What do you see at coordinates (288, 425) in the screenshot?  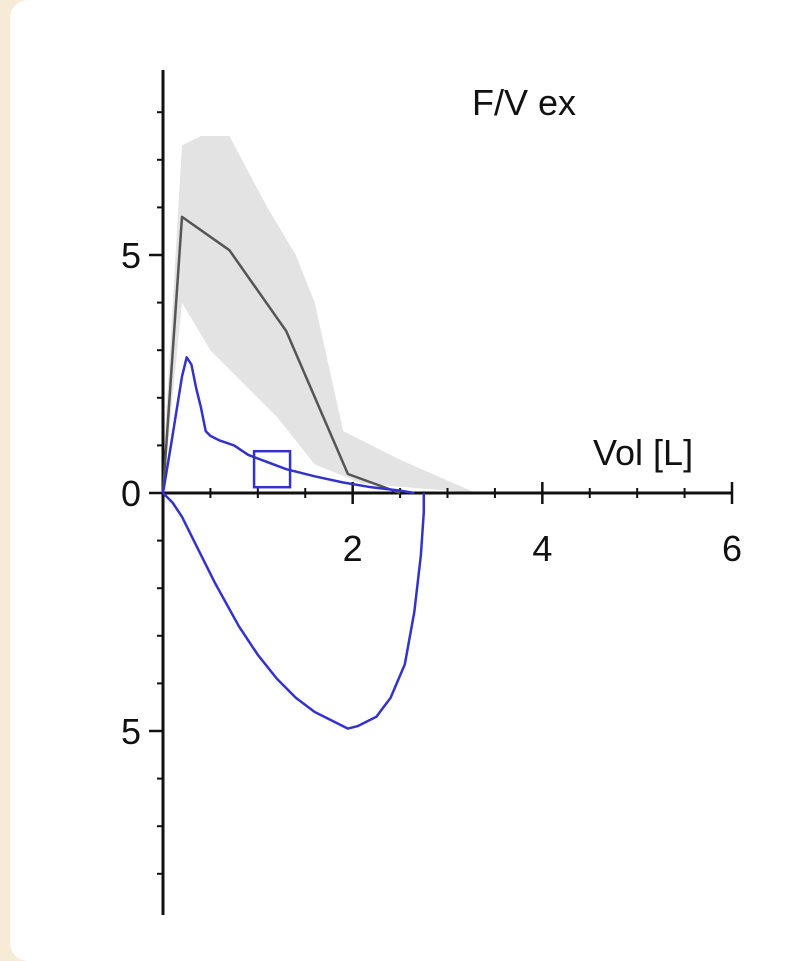 I see `measured-expiratory-curve` at bounding box center [288, 425].